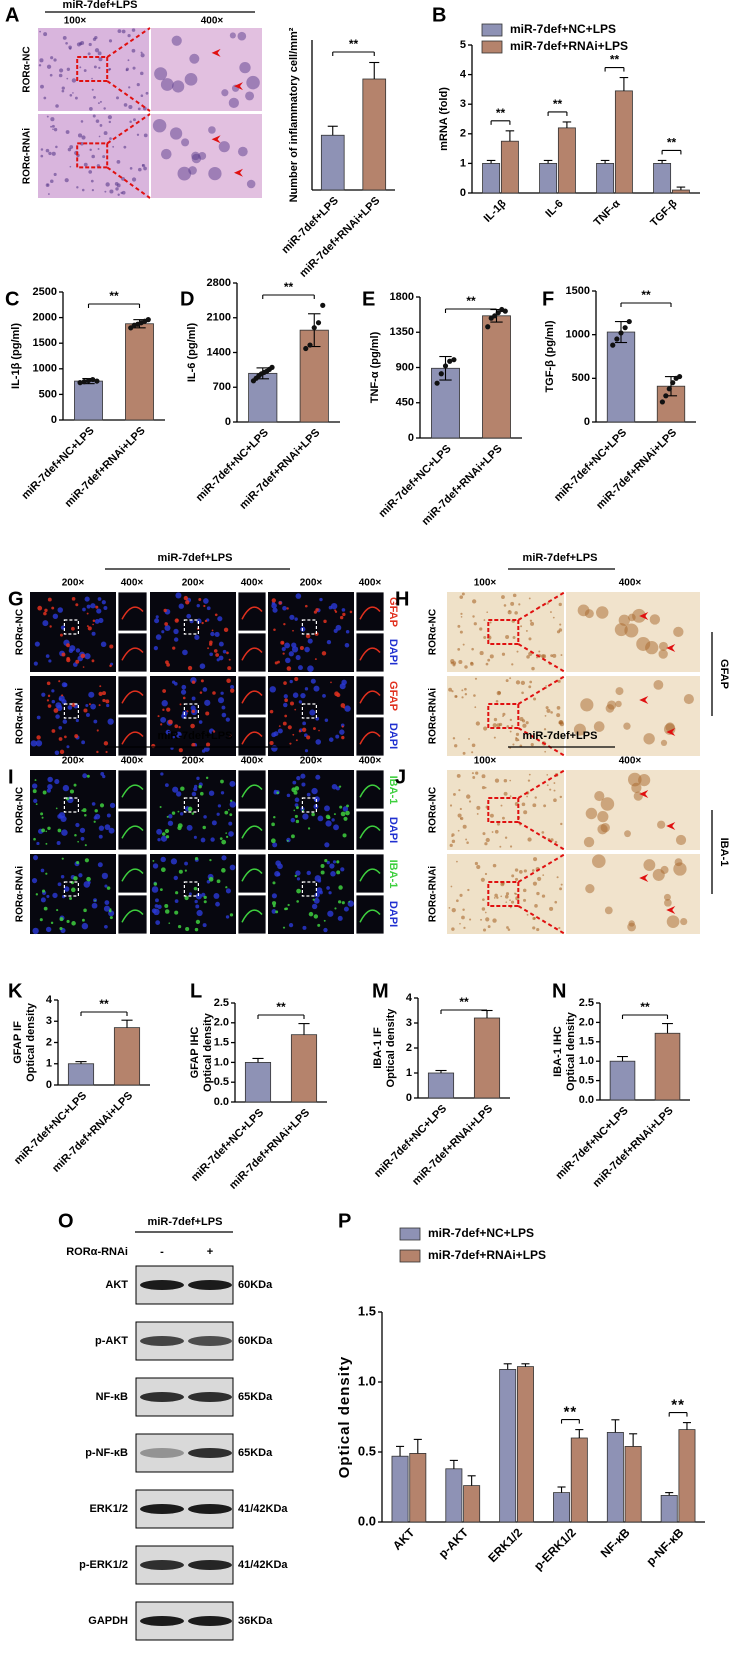 The height and width of the screenshot is (1654, 736). What do you see at coordinates (492, 47) in the screenshot?
I see `legend-swatch` at bounding box center [492, 47].